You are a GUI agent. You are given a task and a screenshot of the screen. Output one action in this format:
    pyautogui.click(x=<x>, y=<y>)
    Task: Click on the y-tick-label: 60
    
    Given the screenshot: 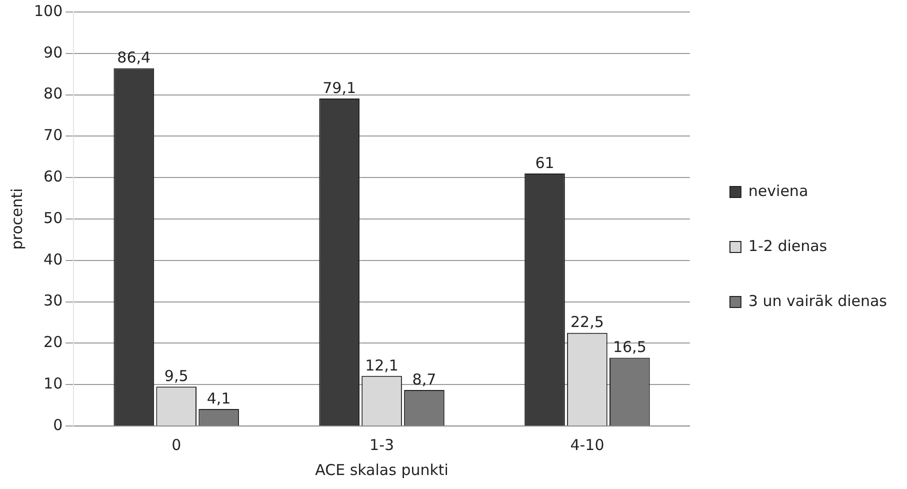 What is the action you would take?
    pyautogui.click(x=53, y=176)
    